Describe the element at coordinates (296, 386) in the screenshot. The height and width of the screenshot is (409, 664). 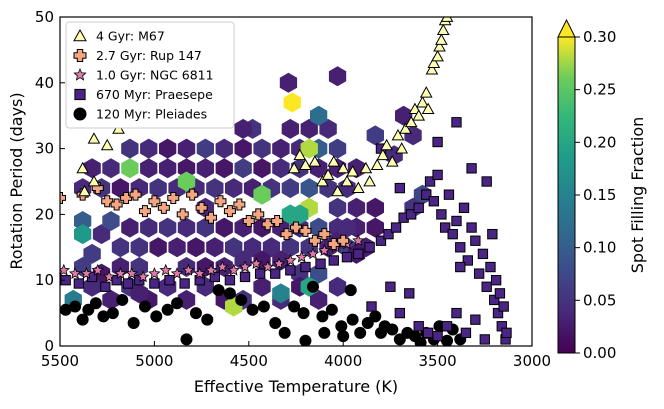
I see `x-axis-label: Effective Temperature (K)` at that location.